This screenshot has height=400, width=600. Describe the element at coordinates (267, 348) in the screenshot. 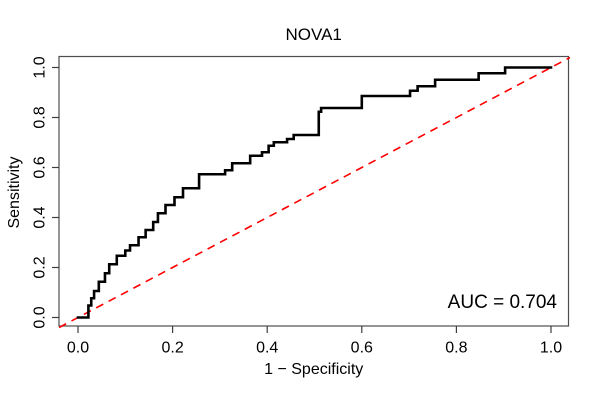

I see `x-tick-label: 0.4` at that location.